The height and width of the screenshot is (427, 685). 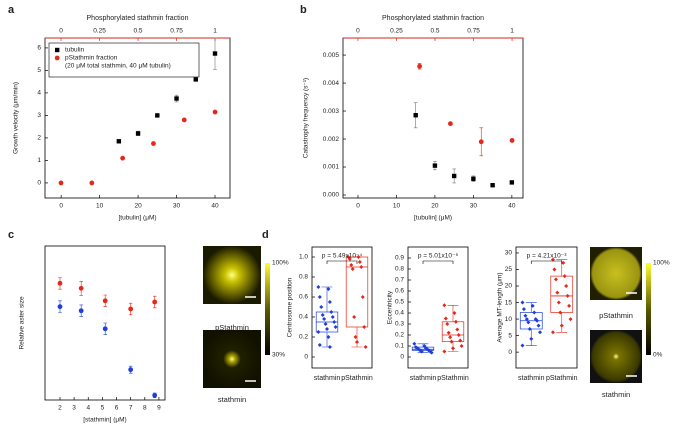 I want to click on x-axis-label: [tubulin] (μM), so click(x=433, y=218).